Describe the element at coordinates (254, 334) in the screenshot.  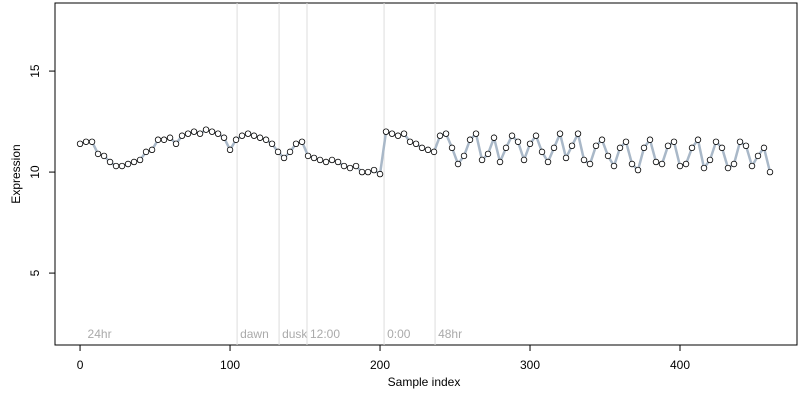
I see `event-label: dawn` at that location.